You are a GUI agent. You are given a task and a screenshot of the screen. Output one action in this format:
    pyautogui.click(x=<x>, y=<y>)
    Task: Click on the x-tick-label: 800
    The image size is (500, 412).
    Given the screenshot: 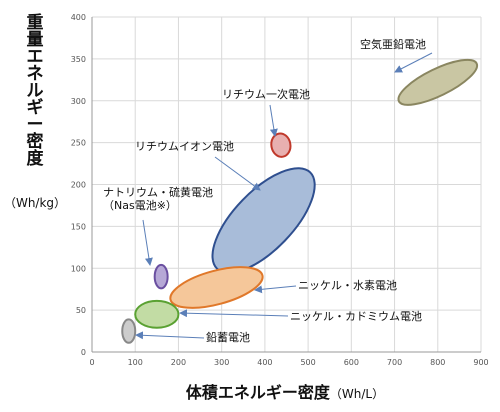 What is the action you would take?
    pyautogui.click(x=437, y=362)
    